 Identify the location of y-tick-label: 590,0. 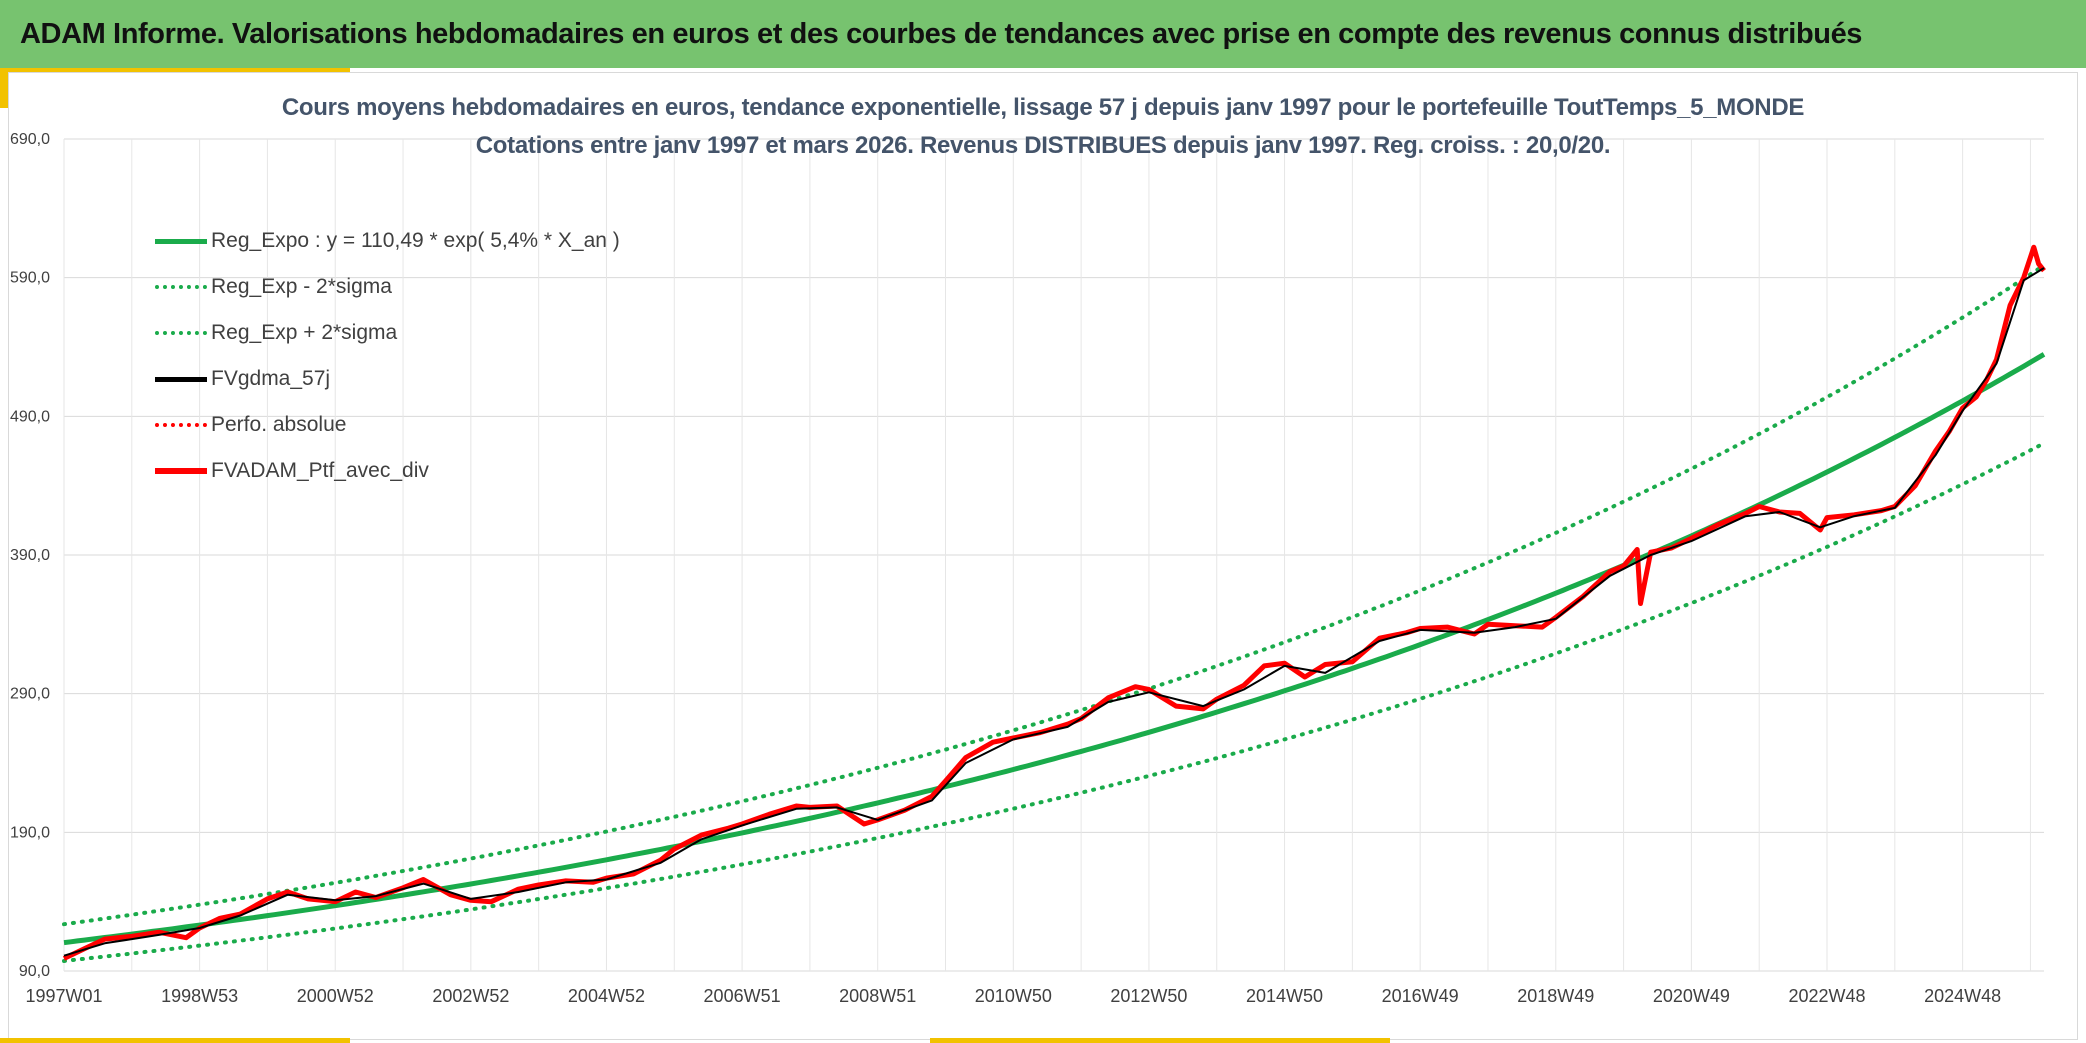
(30, 278).